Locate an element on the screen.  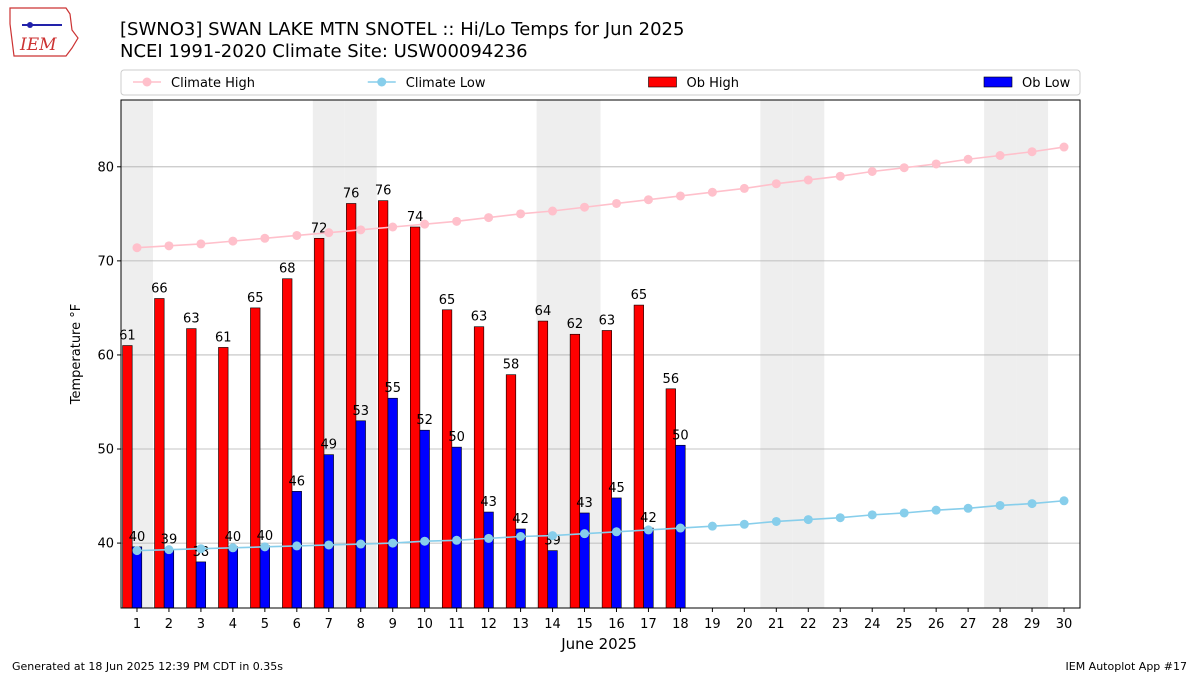
value-label: 43 is located at coordinates (488, 502).